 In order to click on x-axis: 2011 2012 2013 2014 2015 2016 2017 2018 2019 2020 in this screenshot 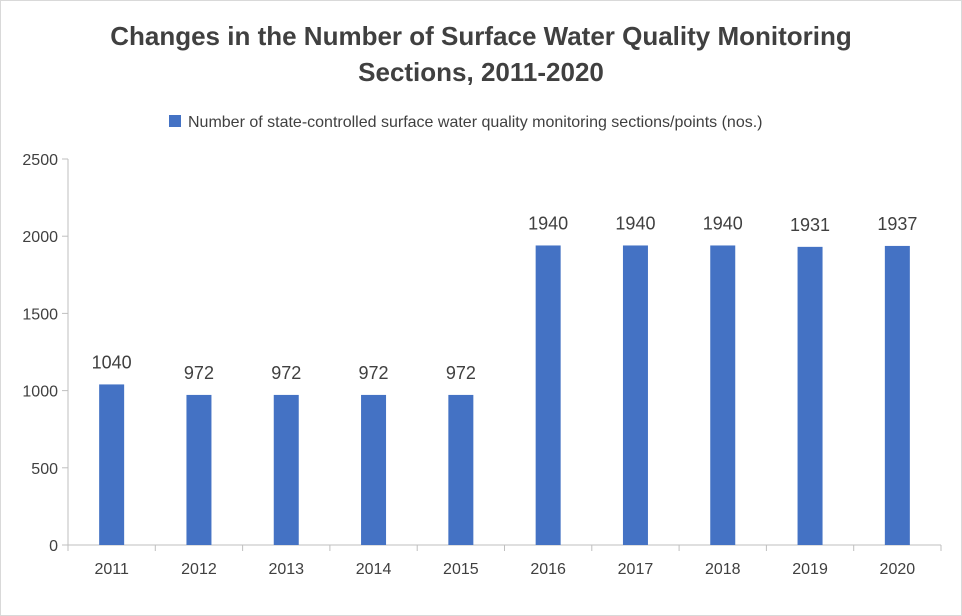, I will do `click(504, 561)`.